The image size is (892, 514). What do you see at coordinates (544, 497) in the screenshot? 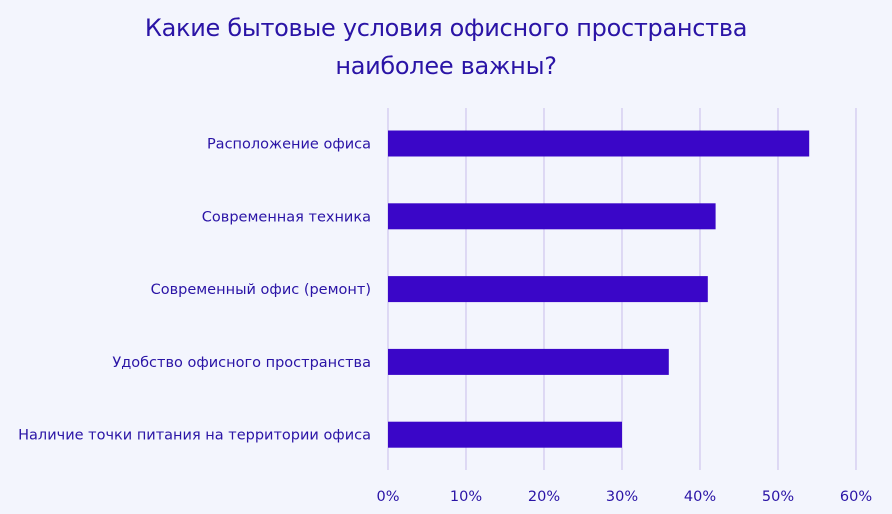
I see `x-tick-label: 20%` at bounding box center [544, 497].